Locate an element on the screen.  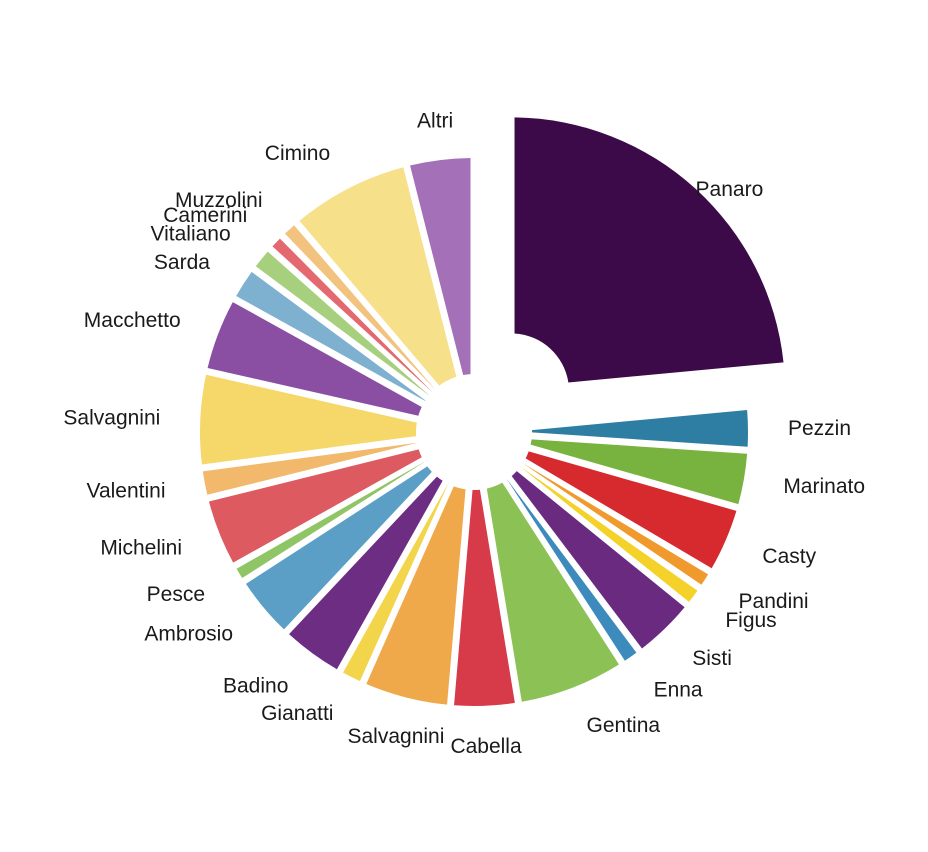
slice-label-25: Altri is located at coordinates (435, 120).